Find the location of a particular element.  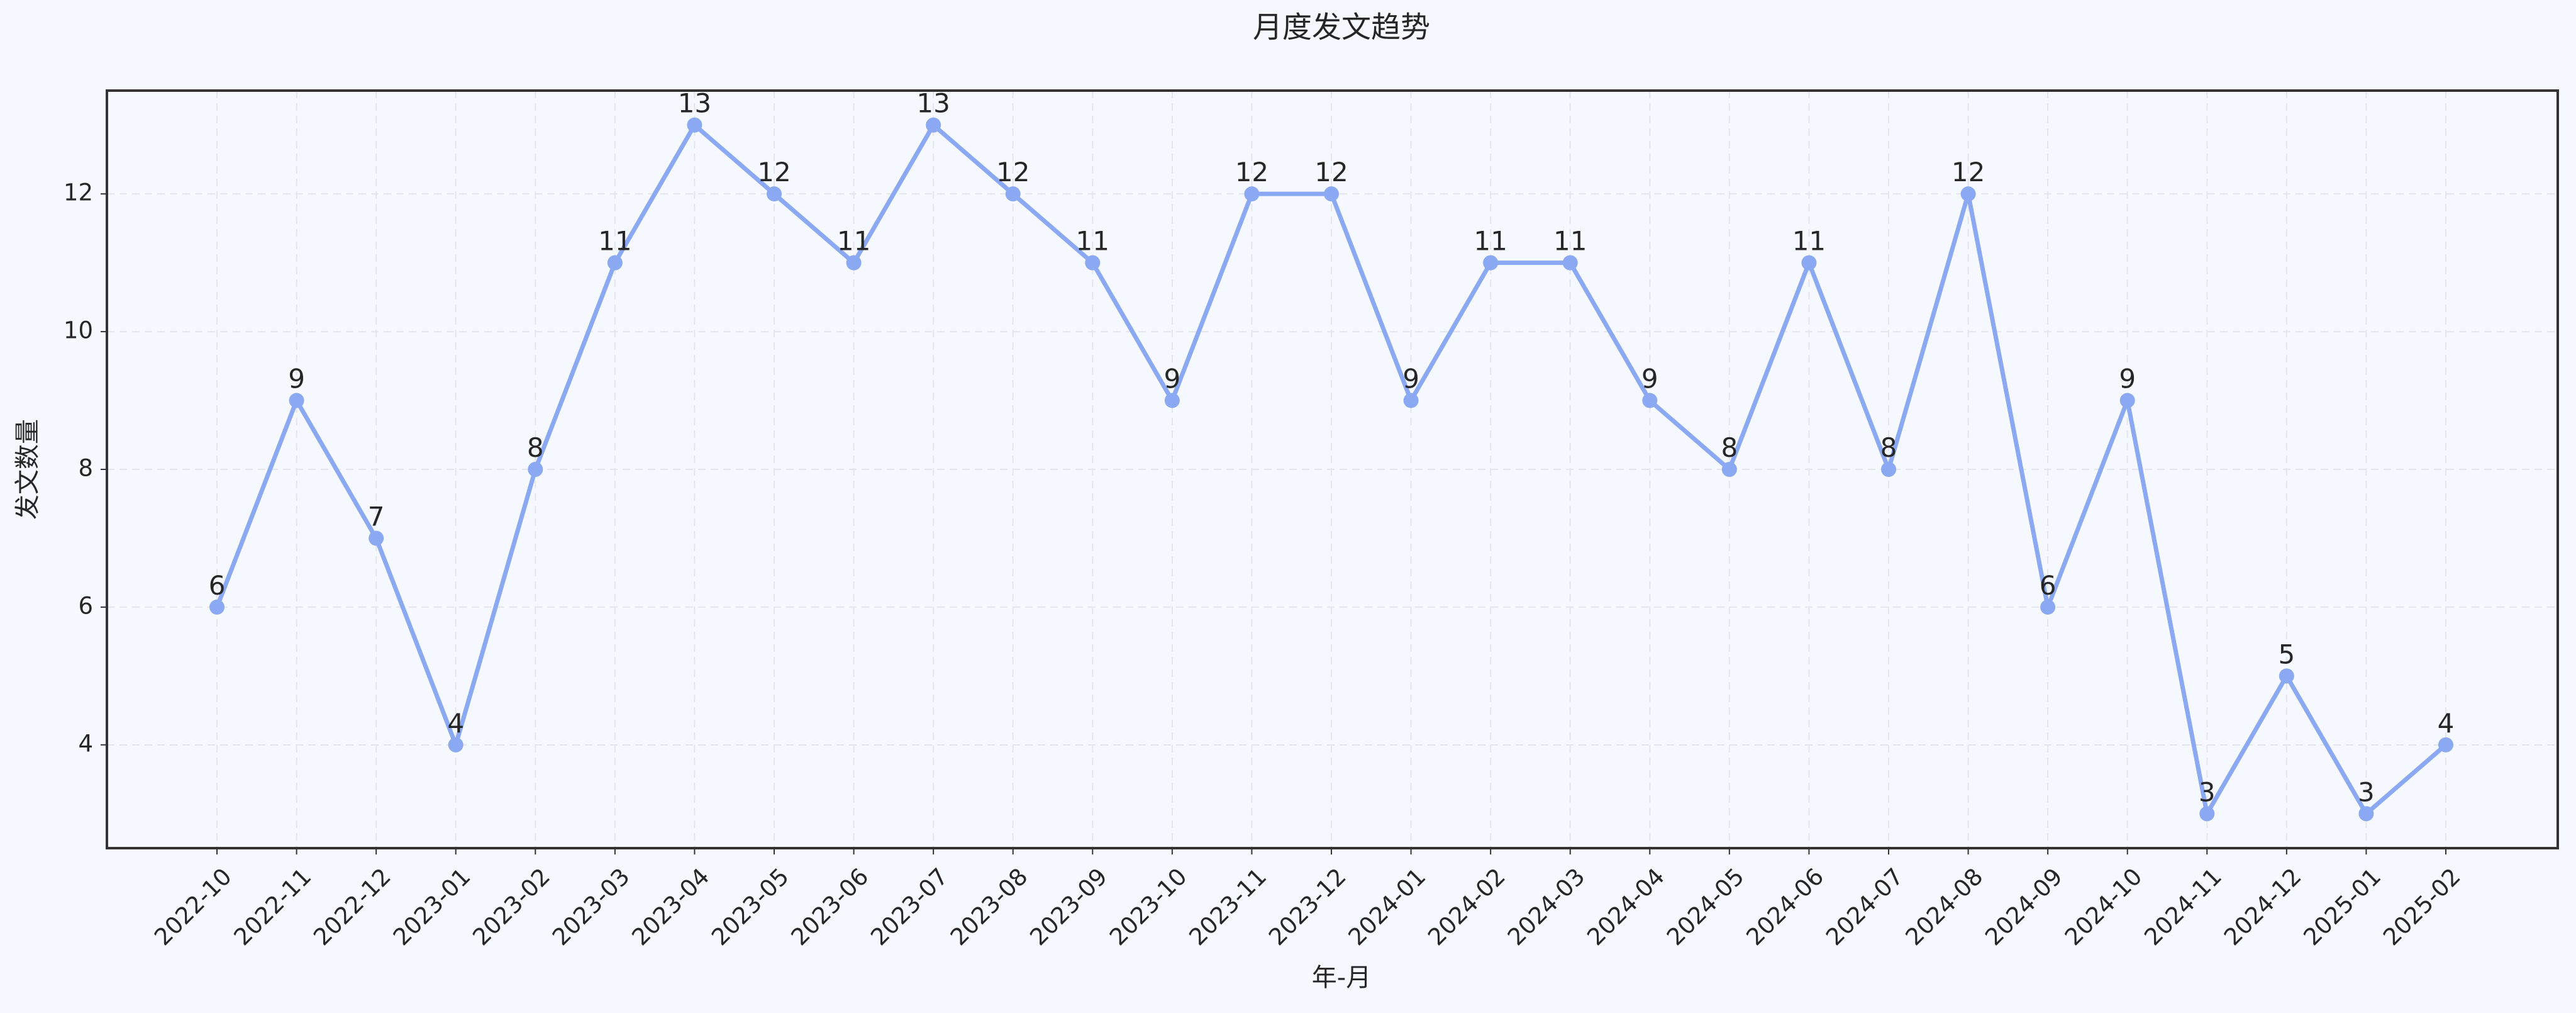

x-axis-label: 年-月 is located at coordinates (1341, 977).